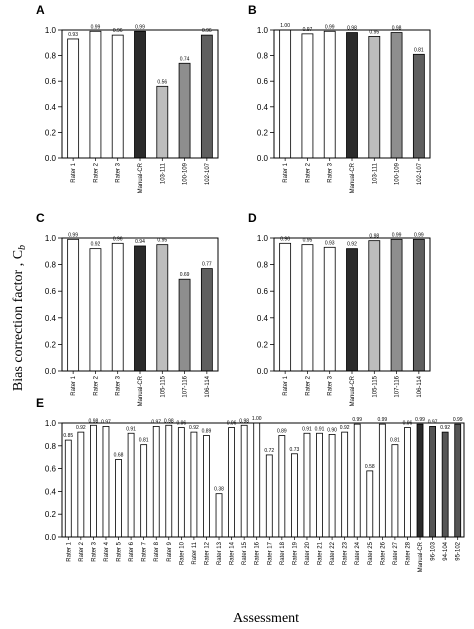 This screenshot has height=629, width=474. What do you see at coordinates (185, 59) in the screenshot?
I see `data-label: 0.74` at bounding box center [185, 59].